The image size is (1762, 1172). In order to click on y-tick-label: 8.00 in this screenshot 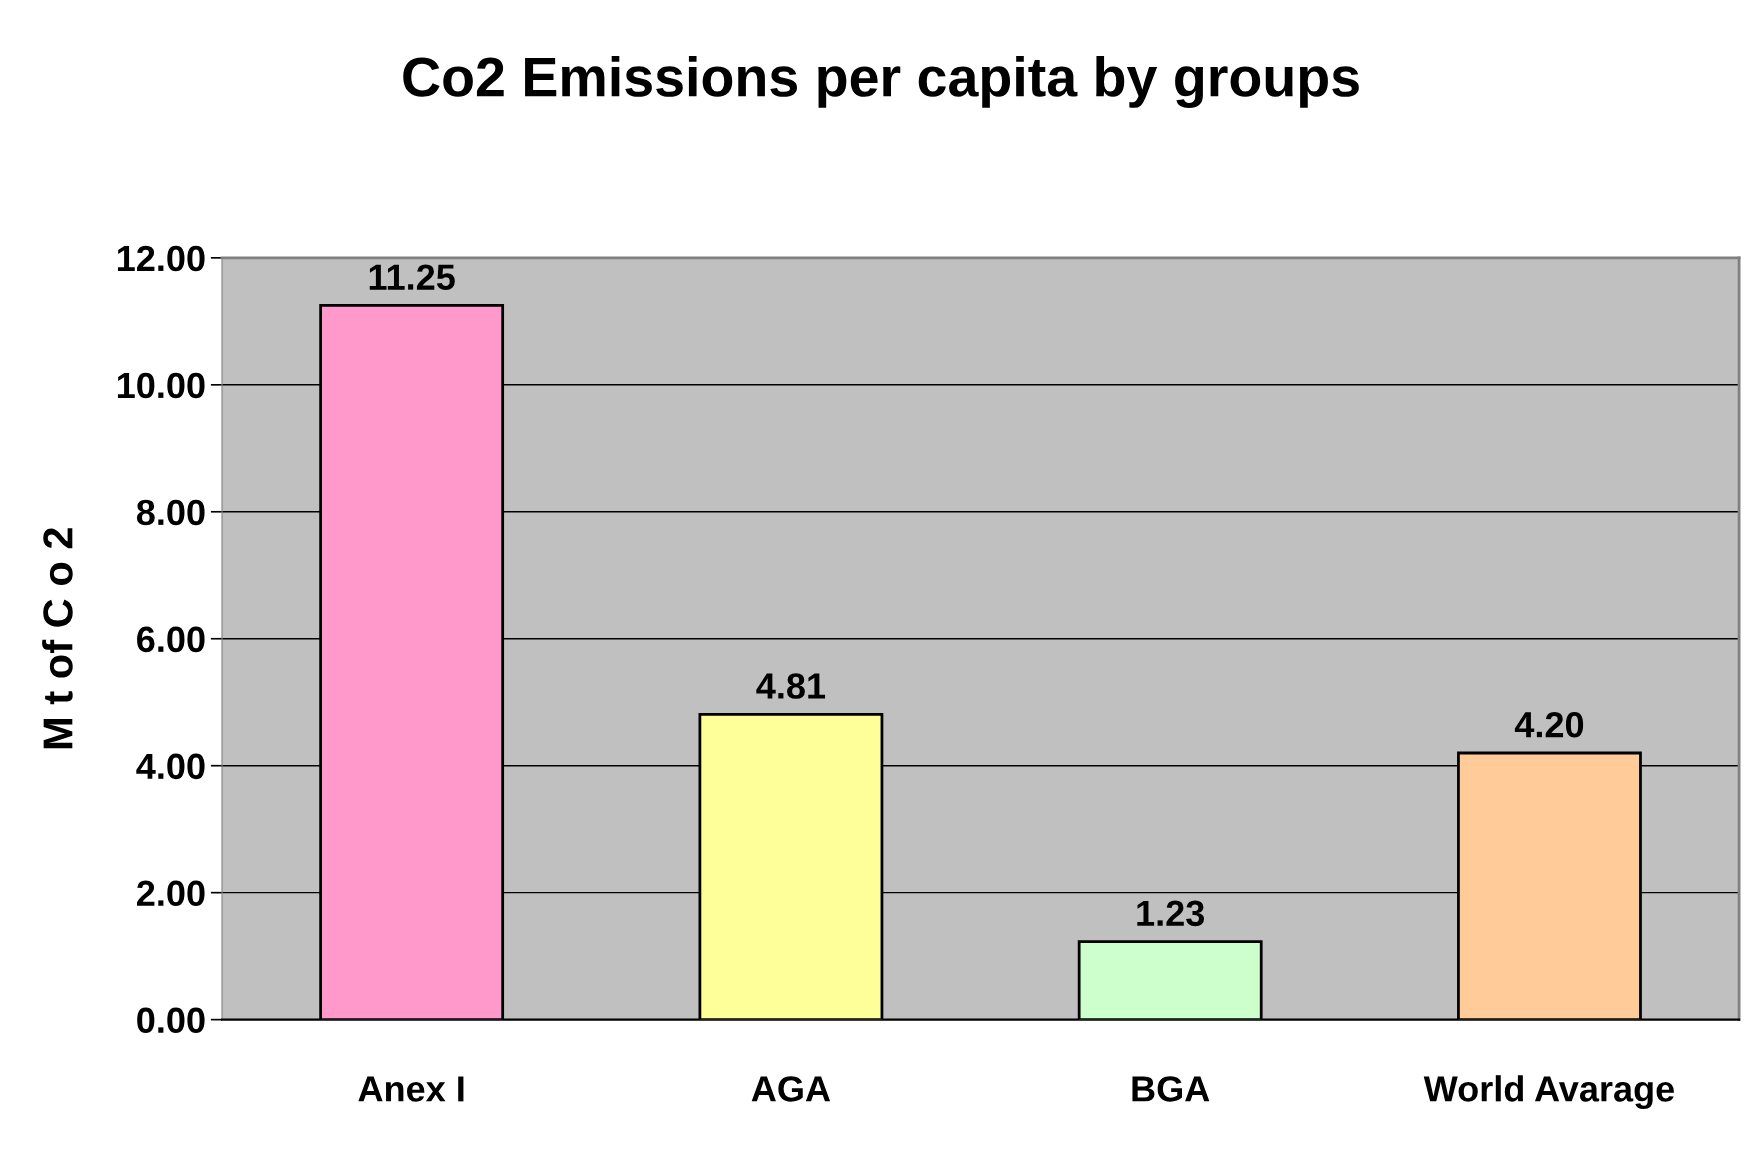, I will do `click(170, 512)`.